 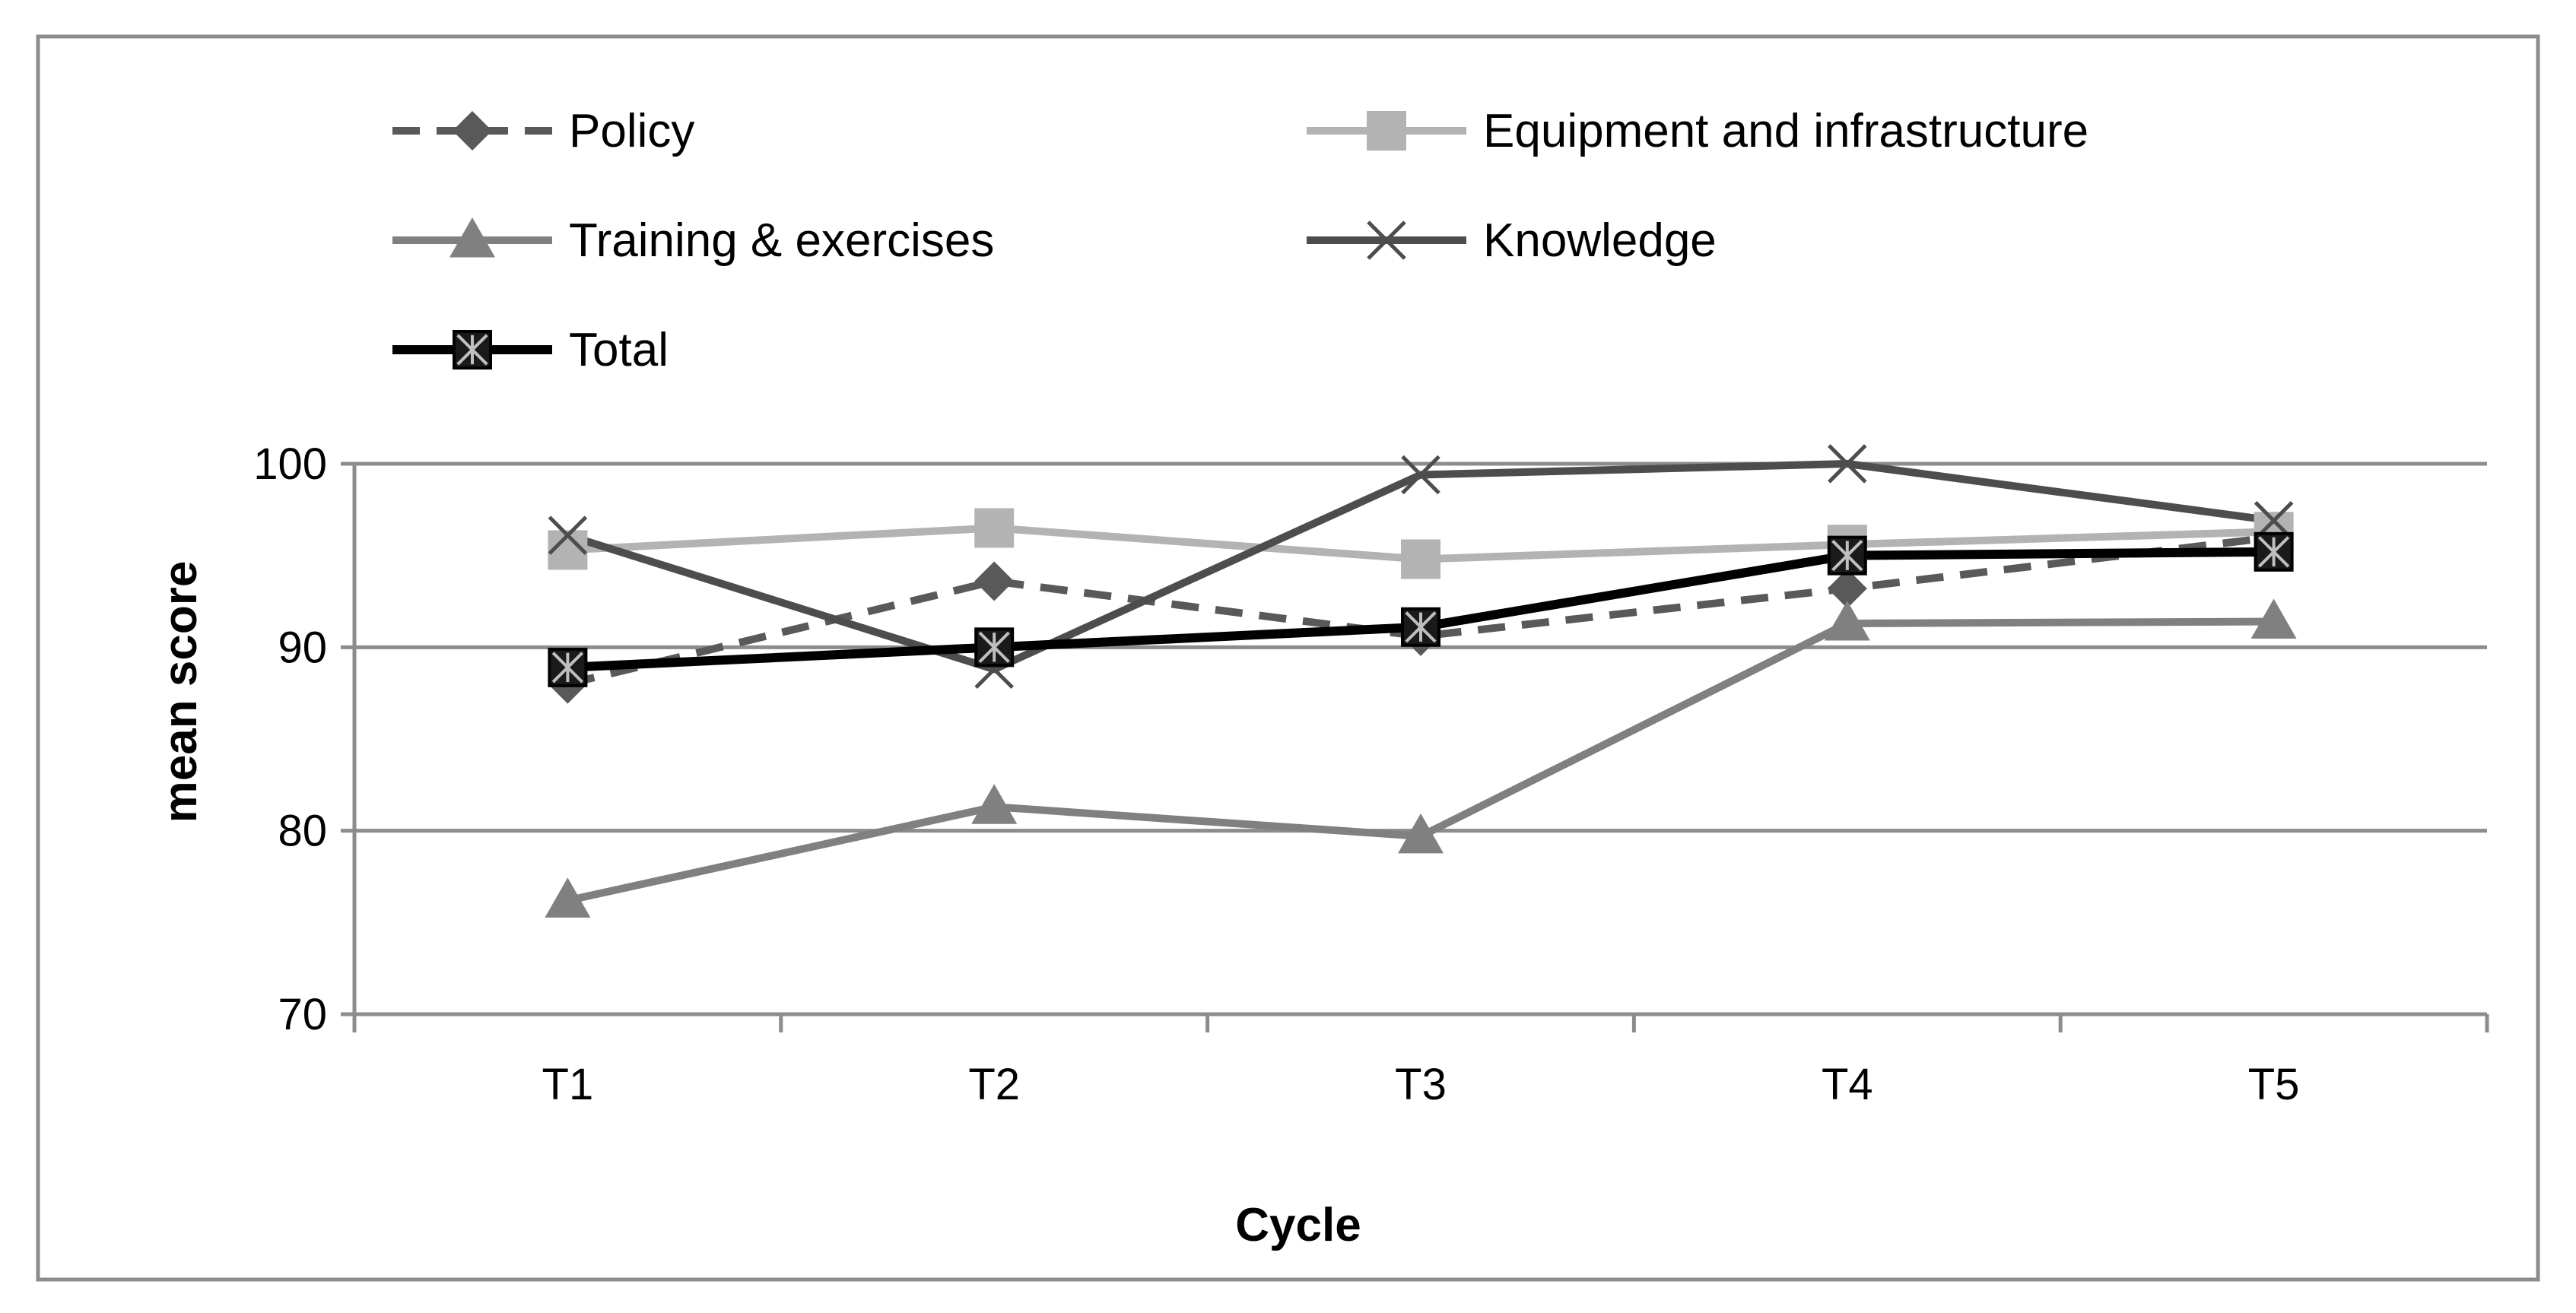 I want to click on legend-item-training-exercises: Training & exercises, so click(x=693, y=240).